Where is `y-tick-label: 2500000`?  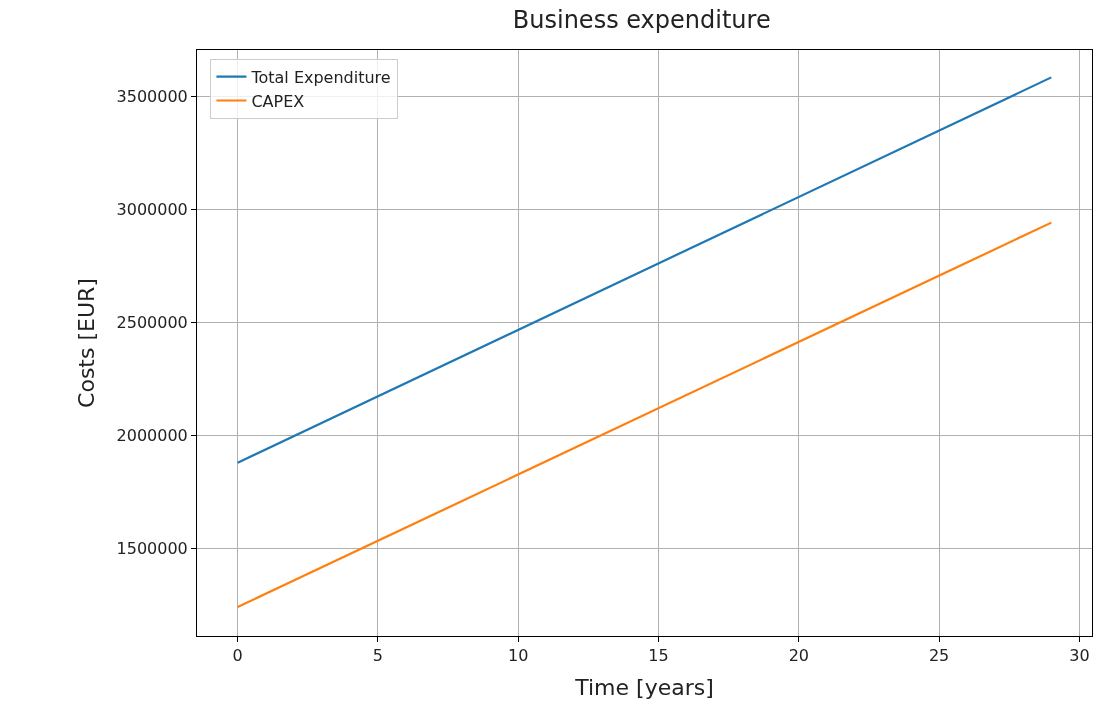
y-tick-label: 2500000 is located at coordinates (152, 323).